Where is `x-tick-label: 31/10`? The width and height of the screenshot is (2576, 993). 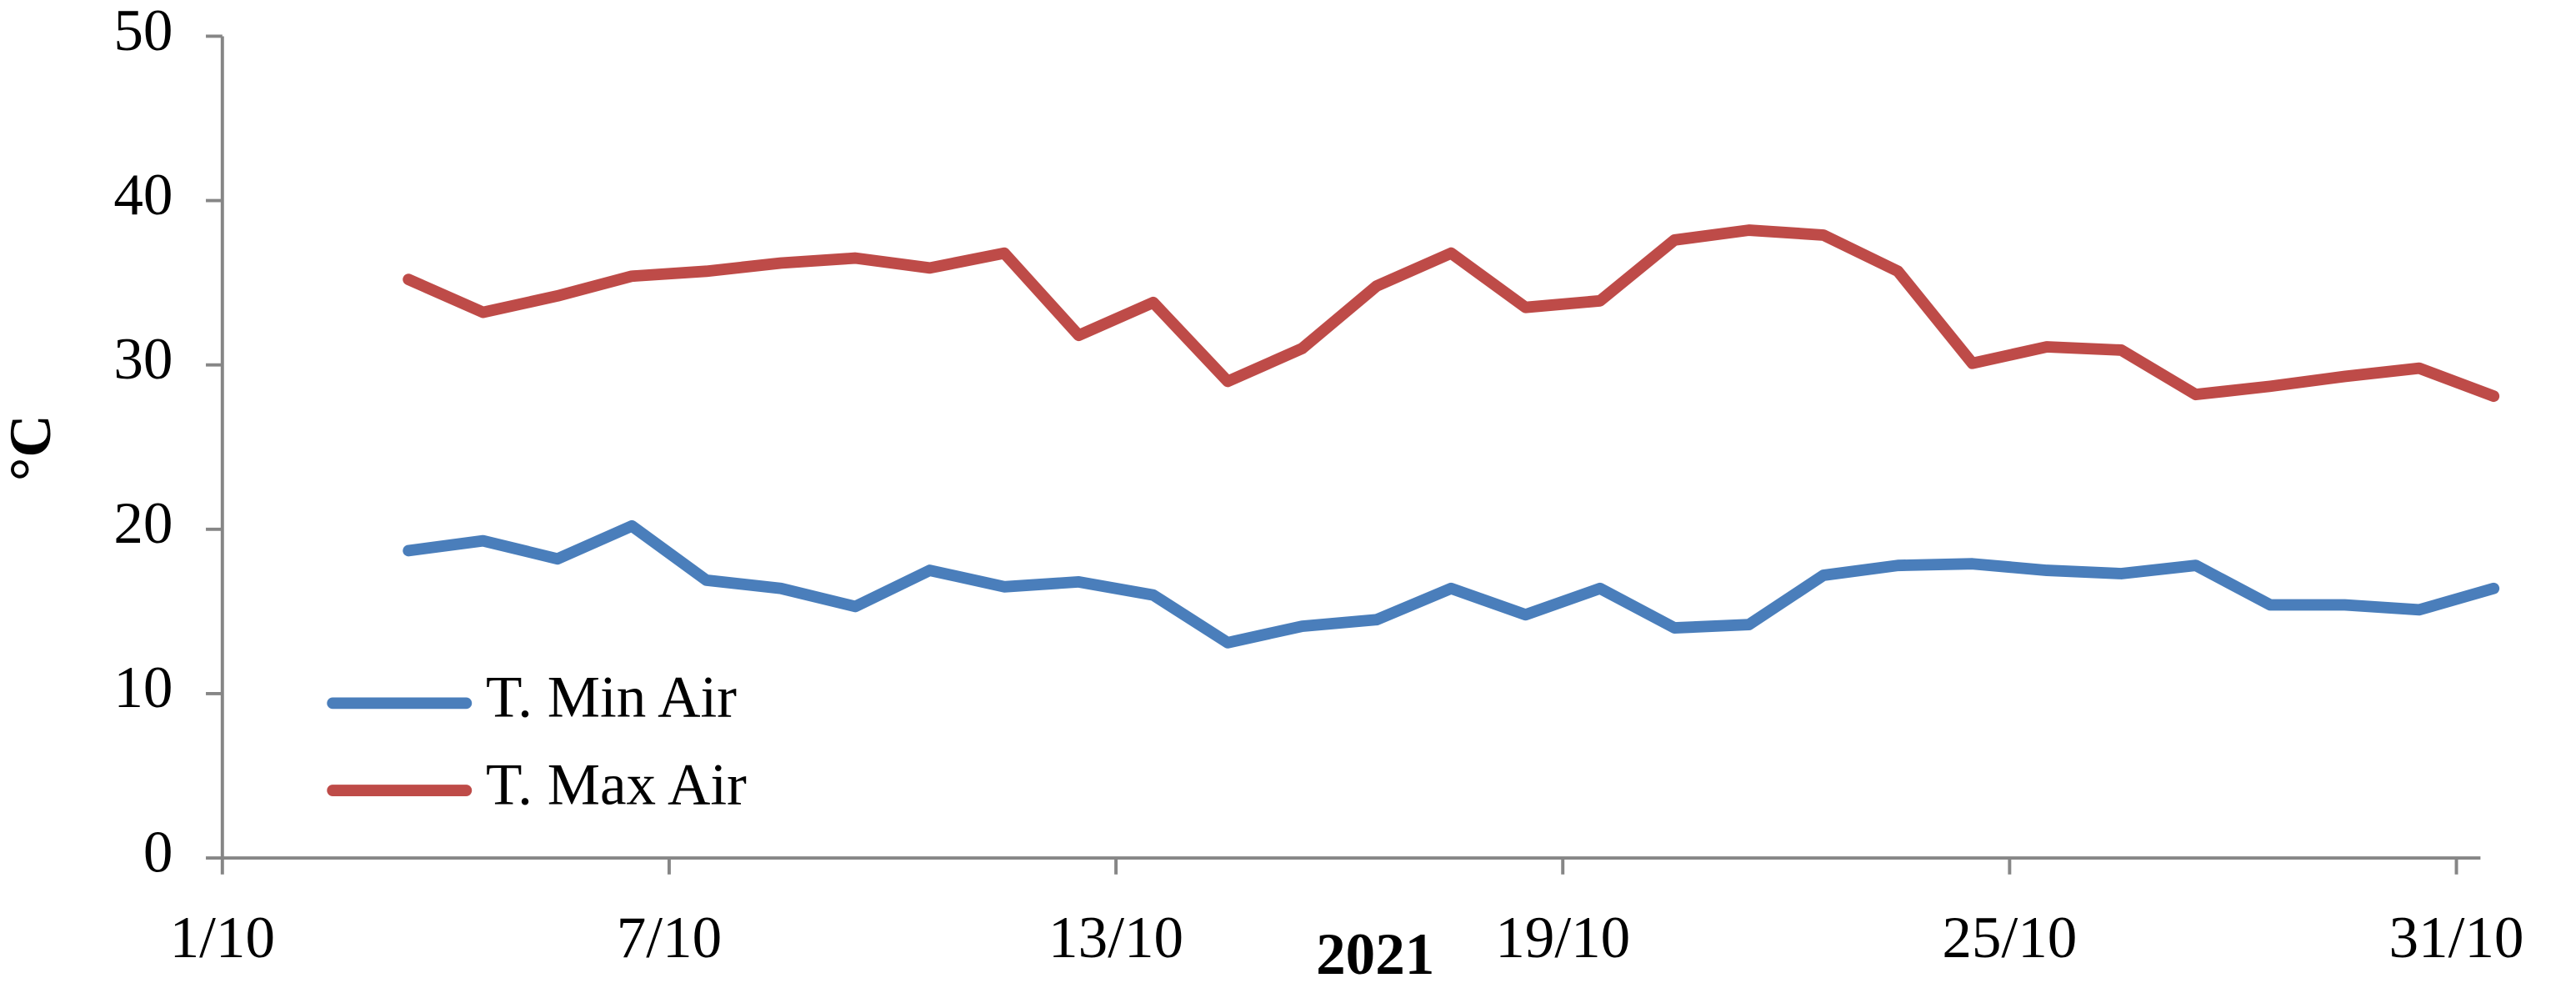
x-tick-label: 31/10 is located at coordinates (2456, 937).